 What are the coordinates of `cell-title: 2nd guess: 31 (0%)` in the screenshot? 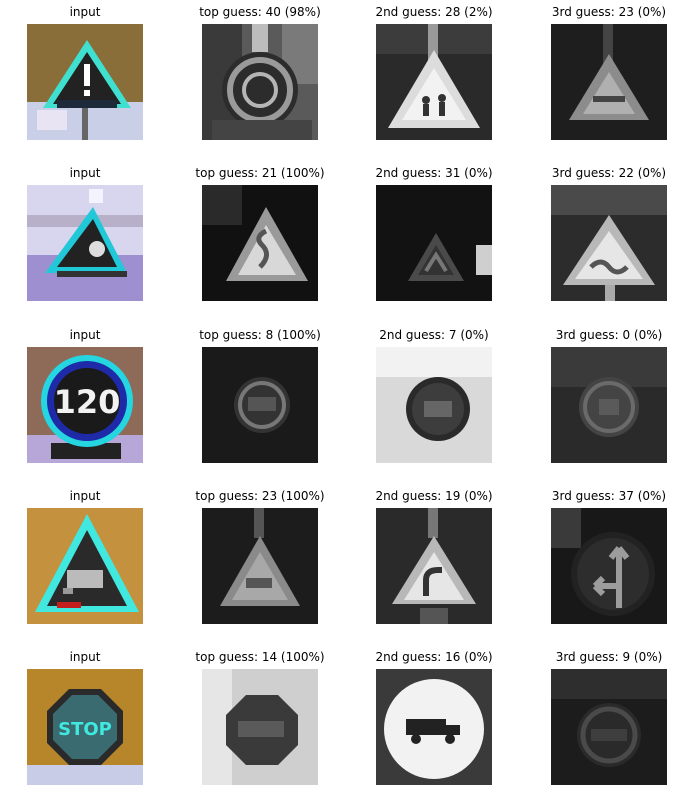 It's located at (434, 173).